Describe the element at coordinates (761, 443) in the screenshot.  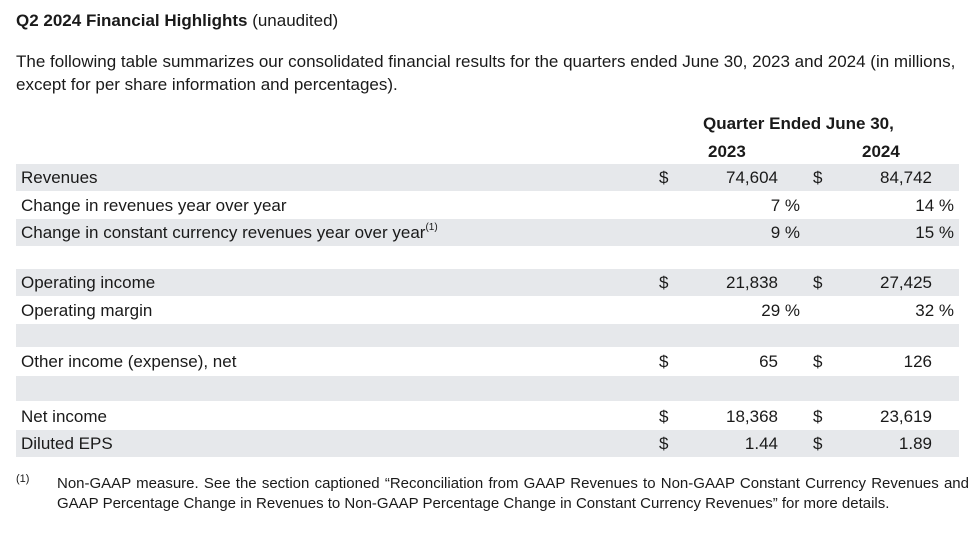
I see `value-2023: 1.44` at that location.